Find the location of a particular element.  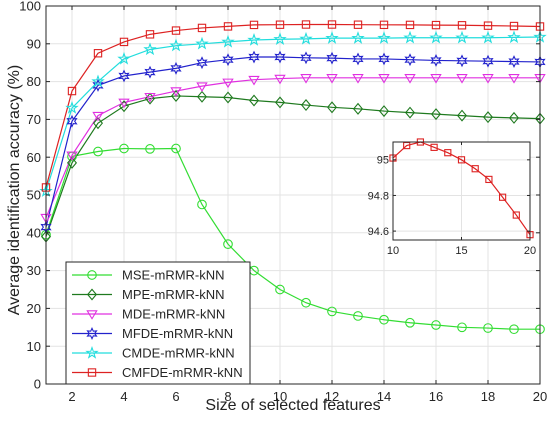

main-y-tick-label: 20 is located at coordinates (34, 308).